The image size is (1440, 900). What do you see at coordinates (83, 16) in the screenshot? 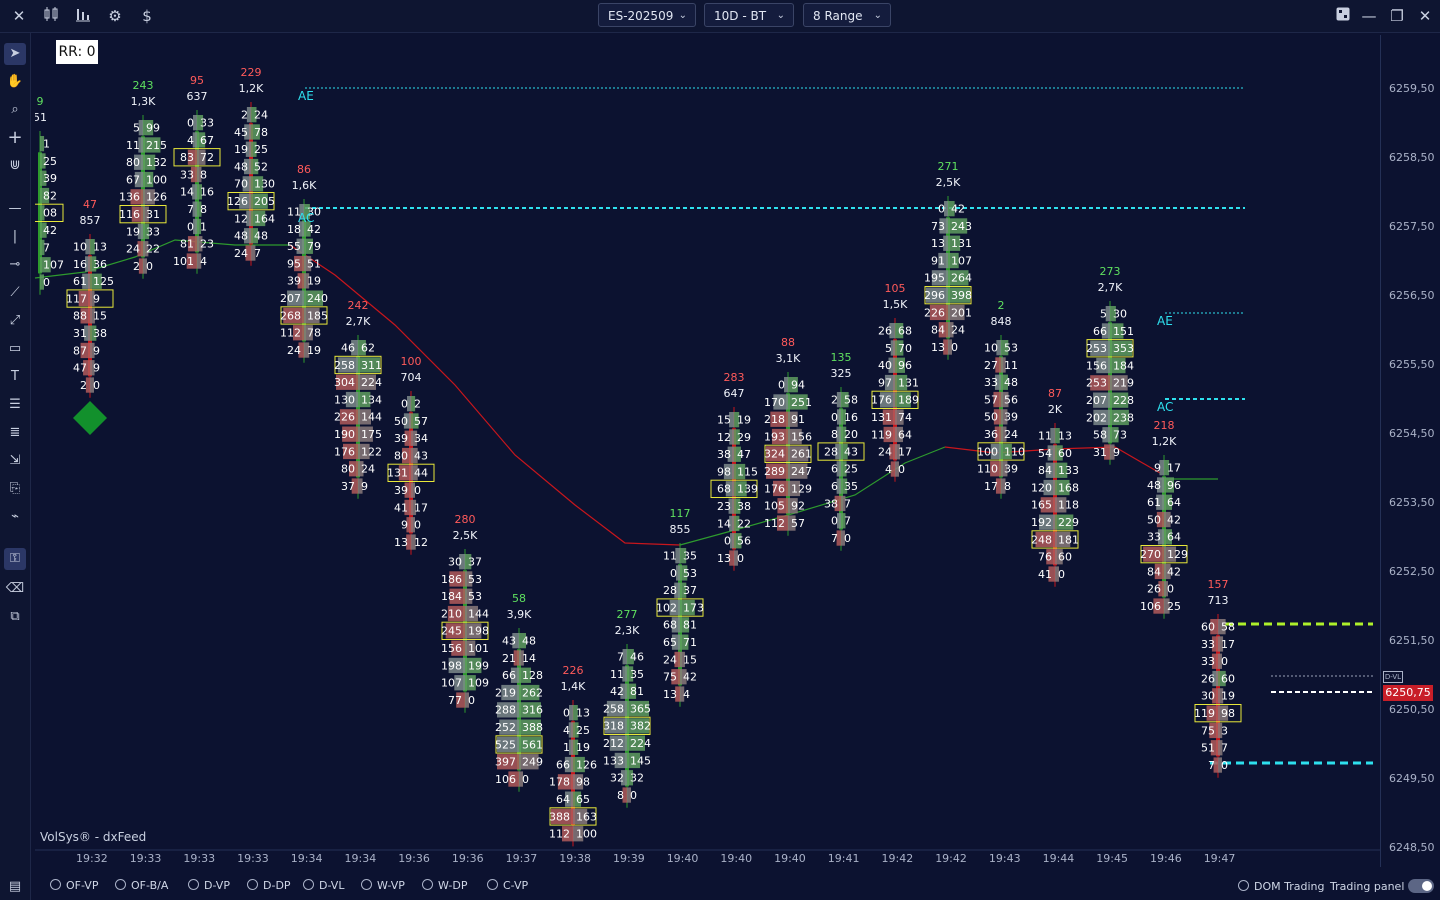
I see `bars-icon` at bounding box center [83, 16].